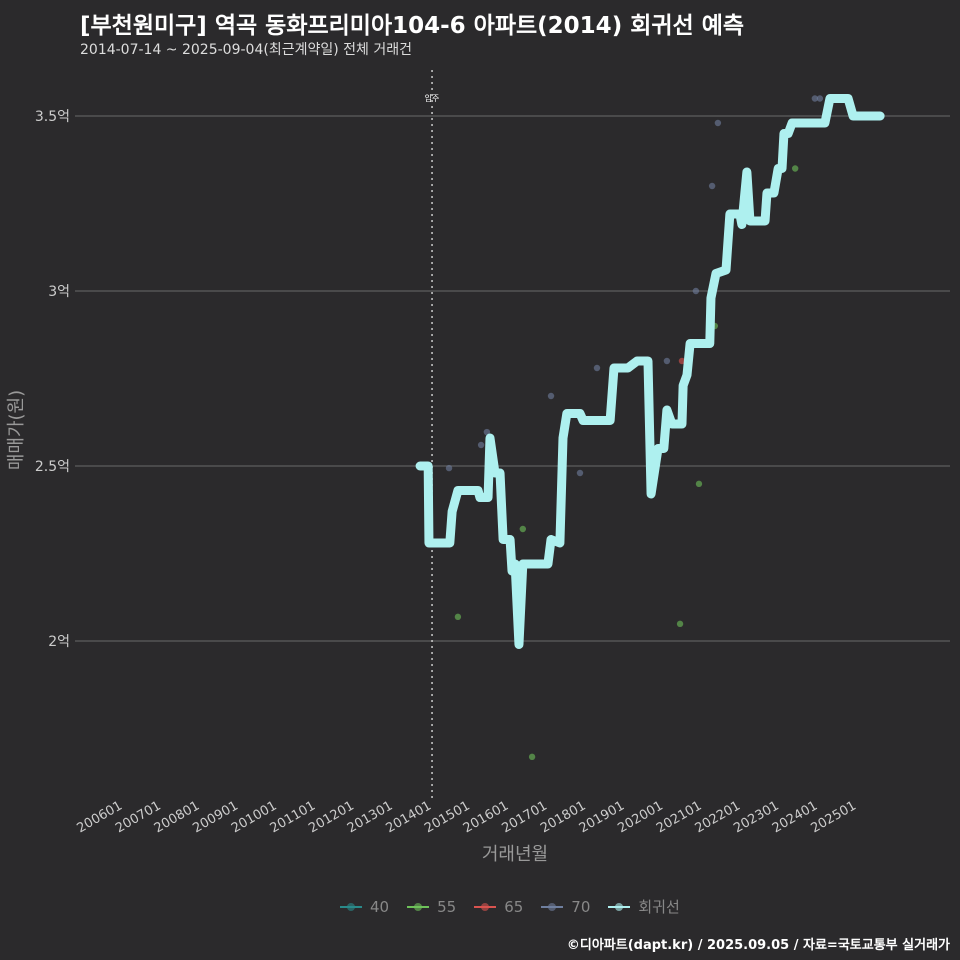 The width and height of the screenshot is (960, 960). I want to click on legend-item-회귀선: 회귀선, so click(644, 906).